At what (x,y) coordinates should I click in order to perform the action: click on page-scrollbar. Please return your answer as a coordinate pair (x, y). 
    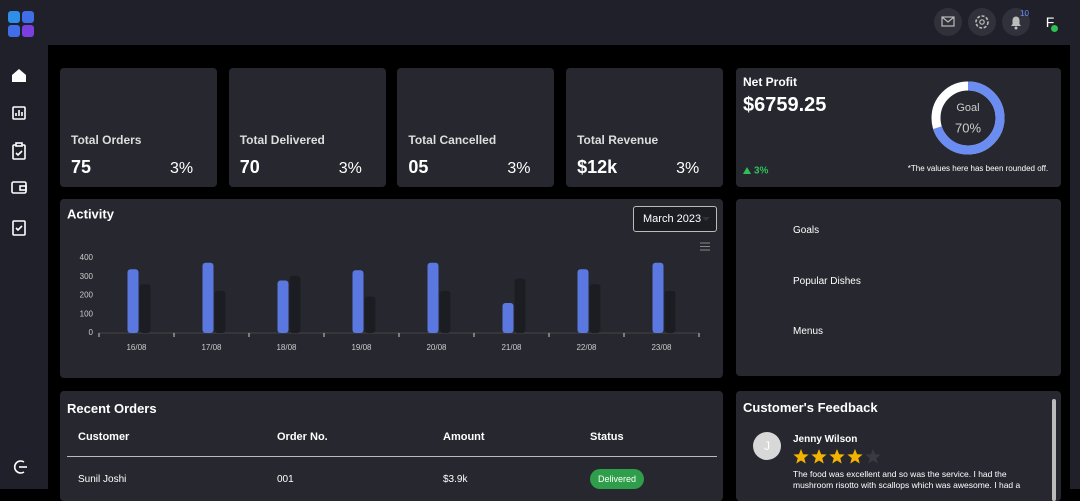
    Looking at the image, I should click on (1075, 267).